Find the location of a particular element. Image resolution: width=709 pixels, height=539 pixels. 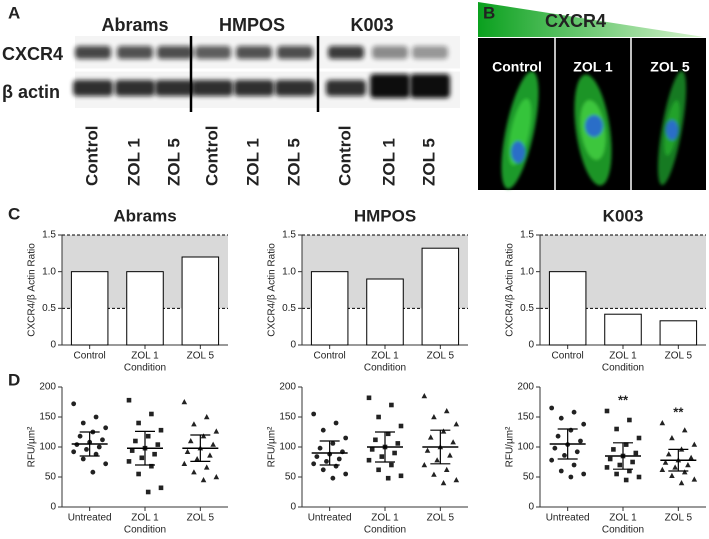

y-tick-label: 1.0 is located at coordinates (527, 271).